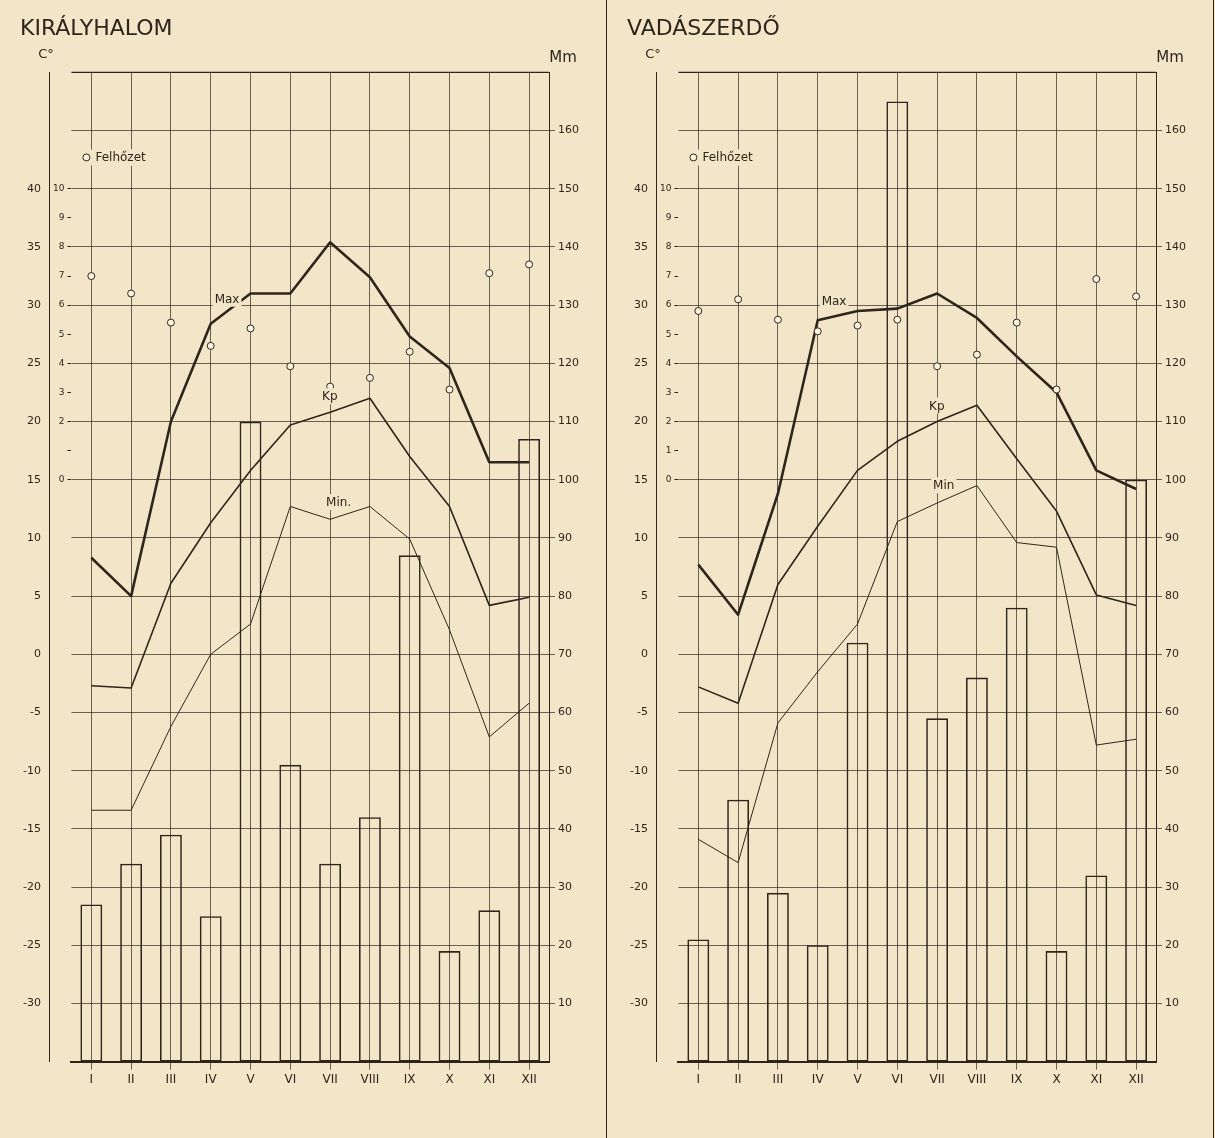 The image size is (1215, 1138). What do you see at coordinates (1175, 363) in the screenshot?
I see `y2-tick-label: 120` at bounding box center [1175, 363].